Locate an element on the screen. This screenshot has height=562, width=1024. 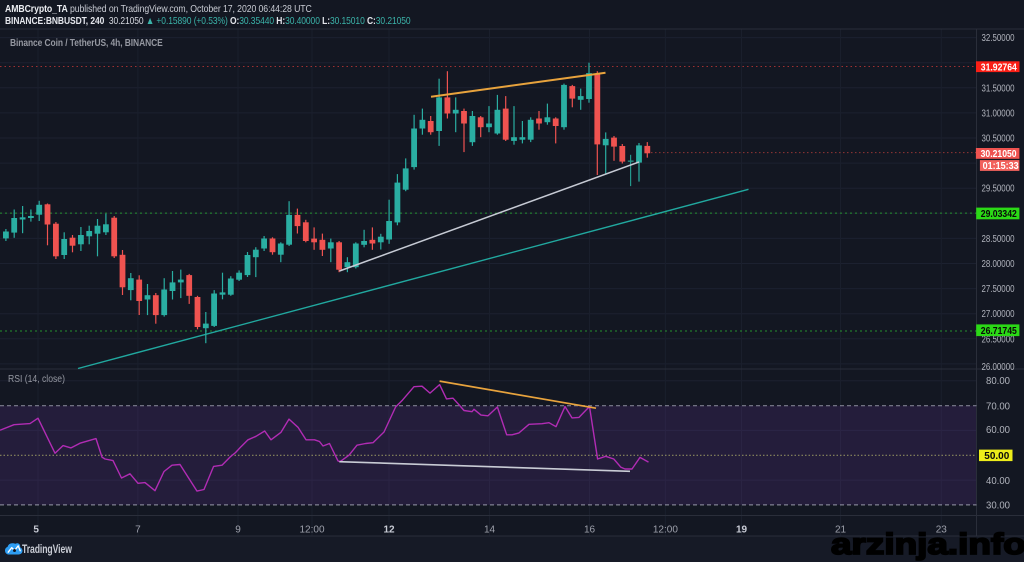
svg-text: 40.00 is located at coordinates (998, 481).